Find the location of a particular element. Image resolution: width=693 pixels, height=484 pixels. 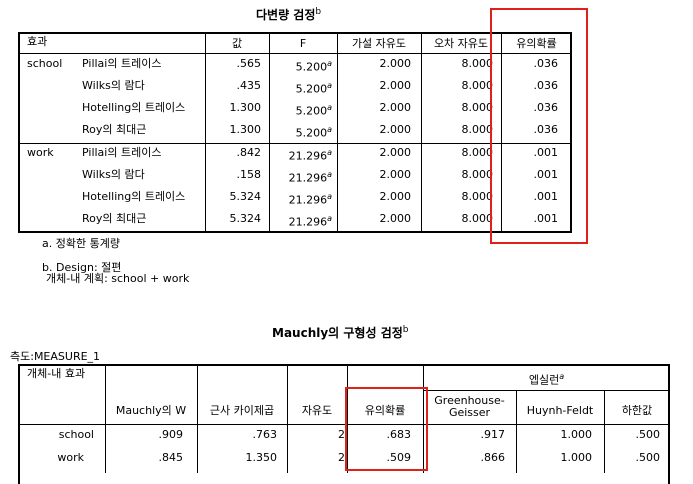

gg-cell: .866 is located at coordinates (493, 457).